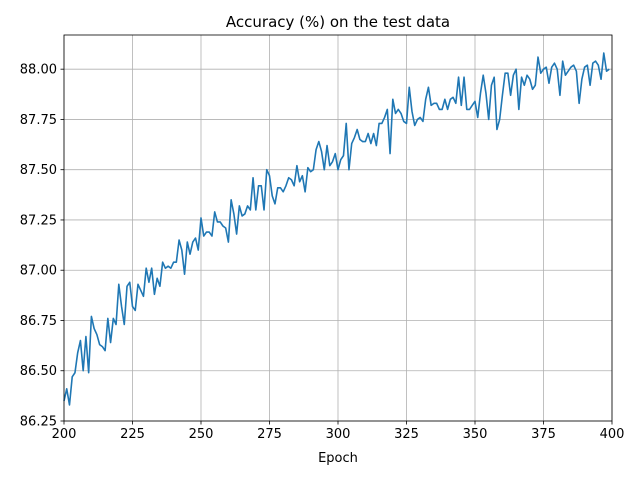  What do you see at coordinates (406, 434) in the screenshot?
I see `x-tick-label: 325` at bounding box center [406, 434].